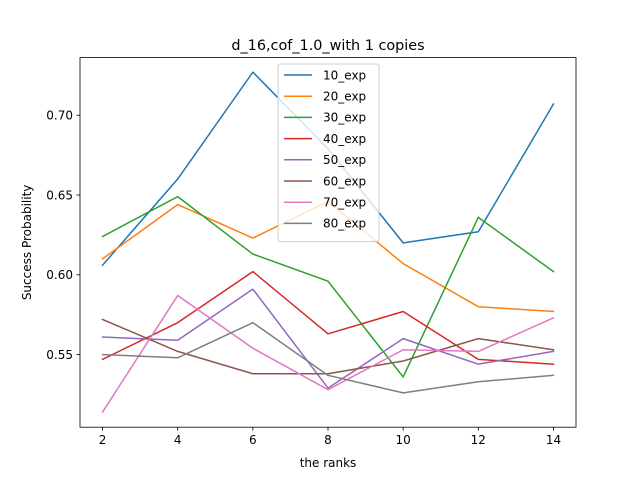  I want to click on series-line-80_exp, so click(328, 357).